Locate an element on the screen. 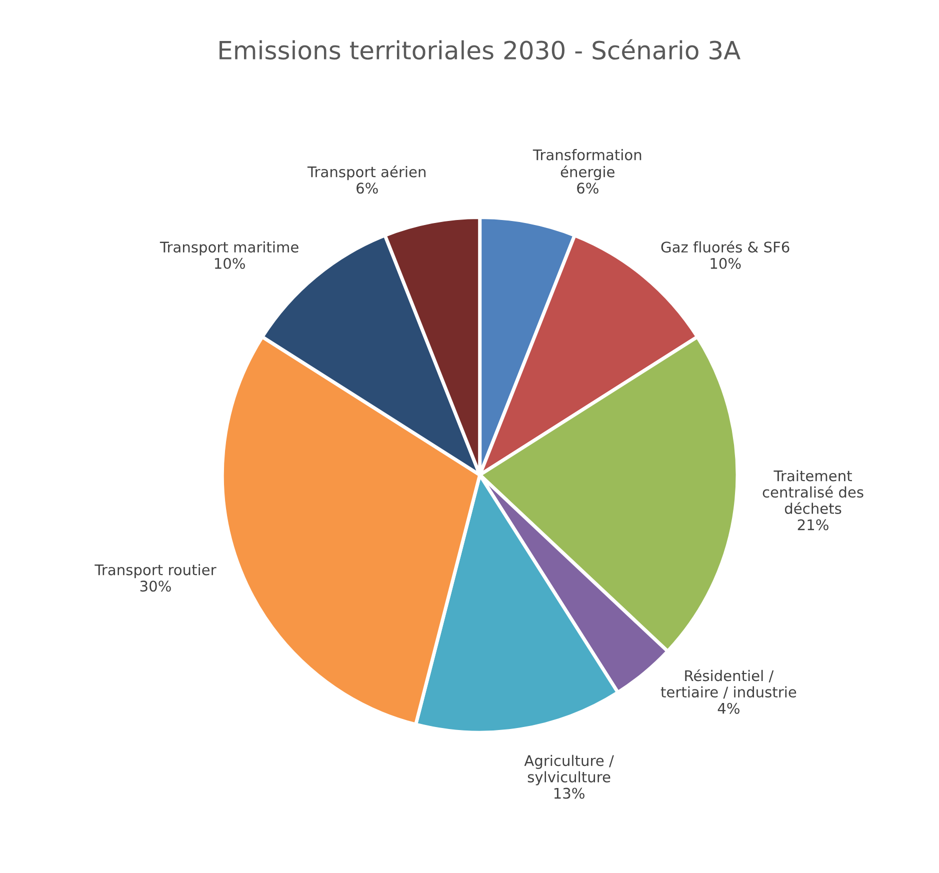  slice-label: Transport maritime is located at coordinates (229, 248).